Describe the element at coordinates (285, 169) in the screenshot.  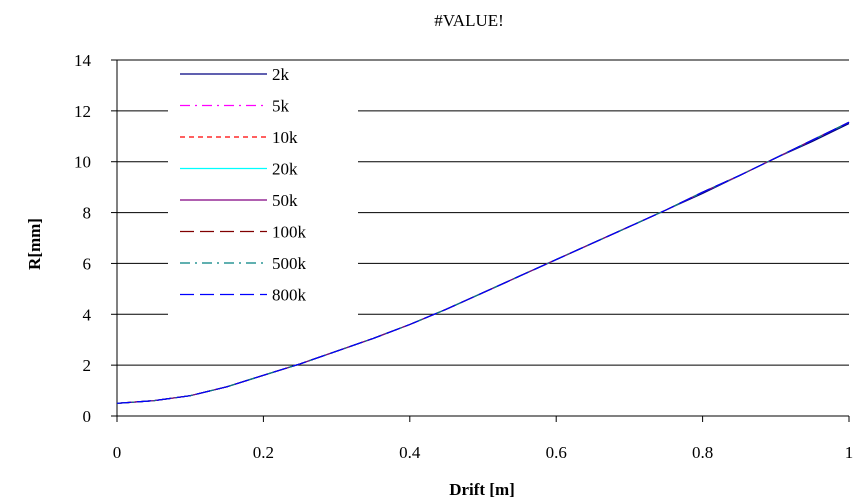
I see `legend-label: 20k` at that location.